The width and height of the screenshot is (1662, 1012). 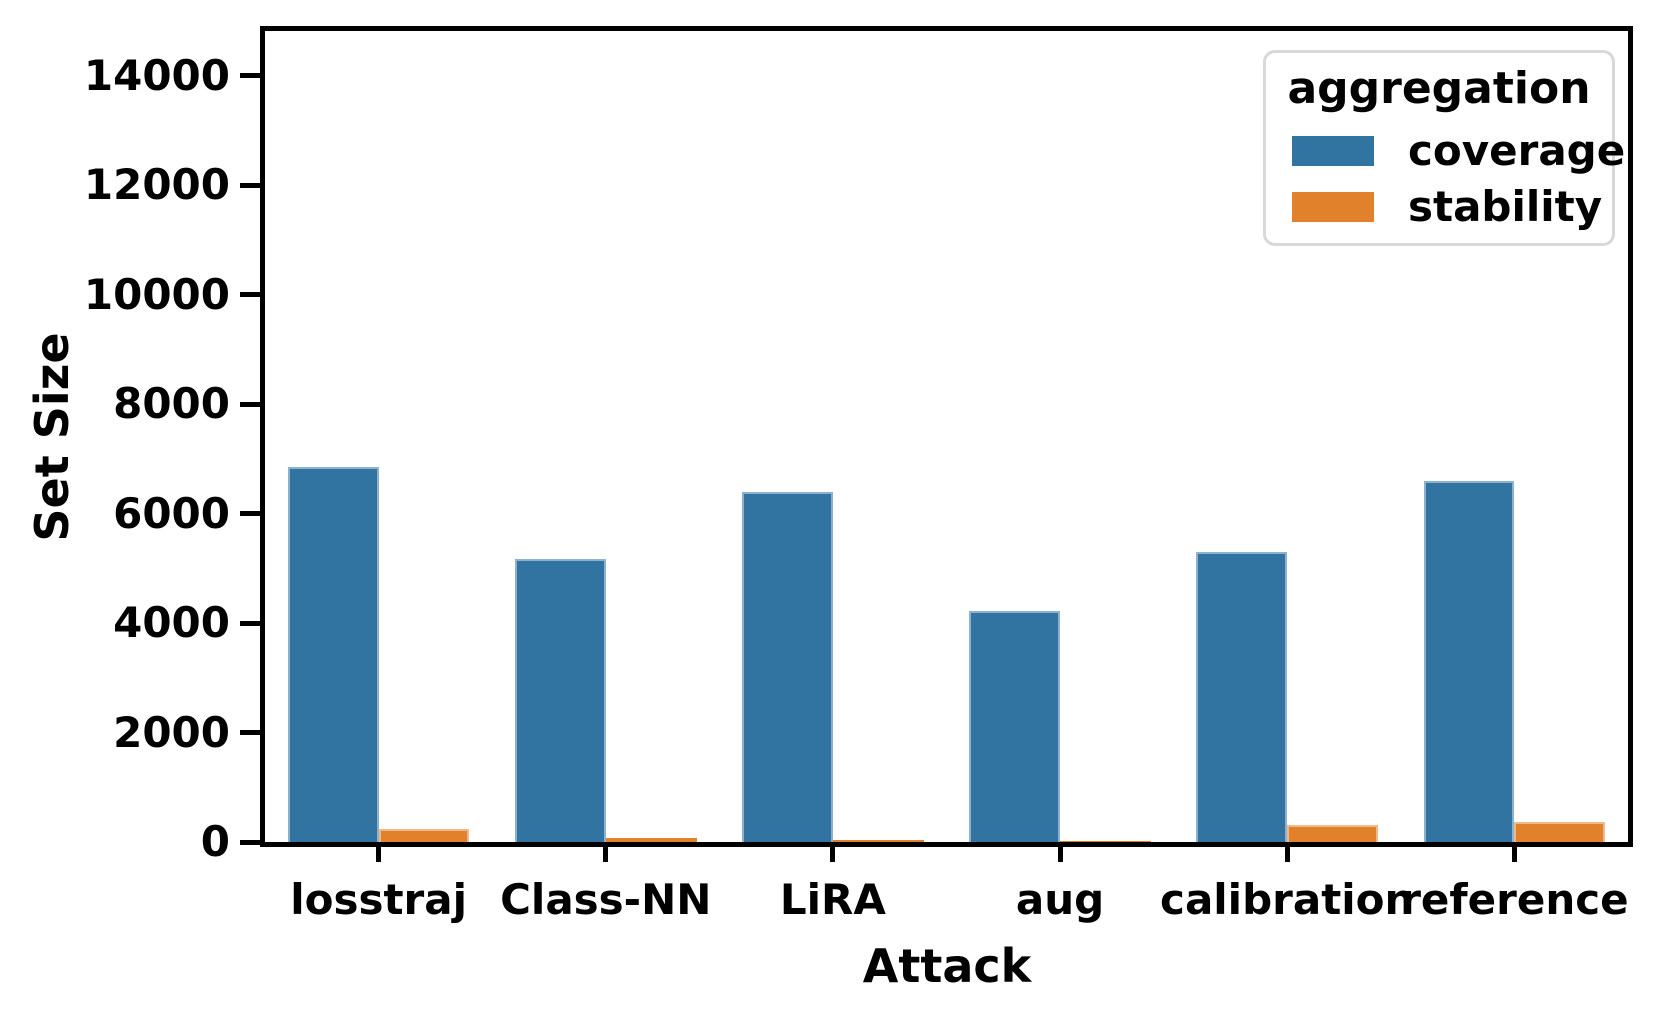 I want to click on bar-coverage-reference, so click(x=1469, y=661).